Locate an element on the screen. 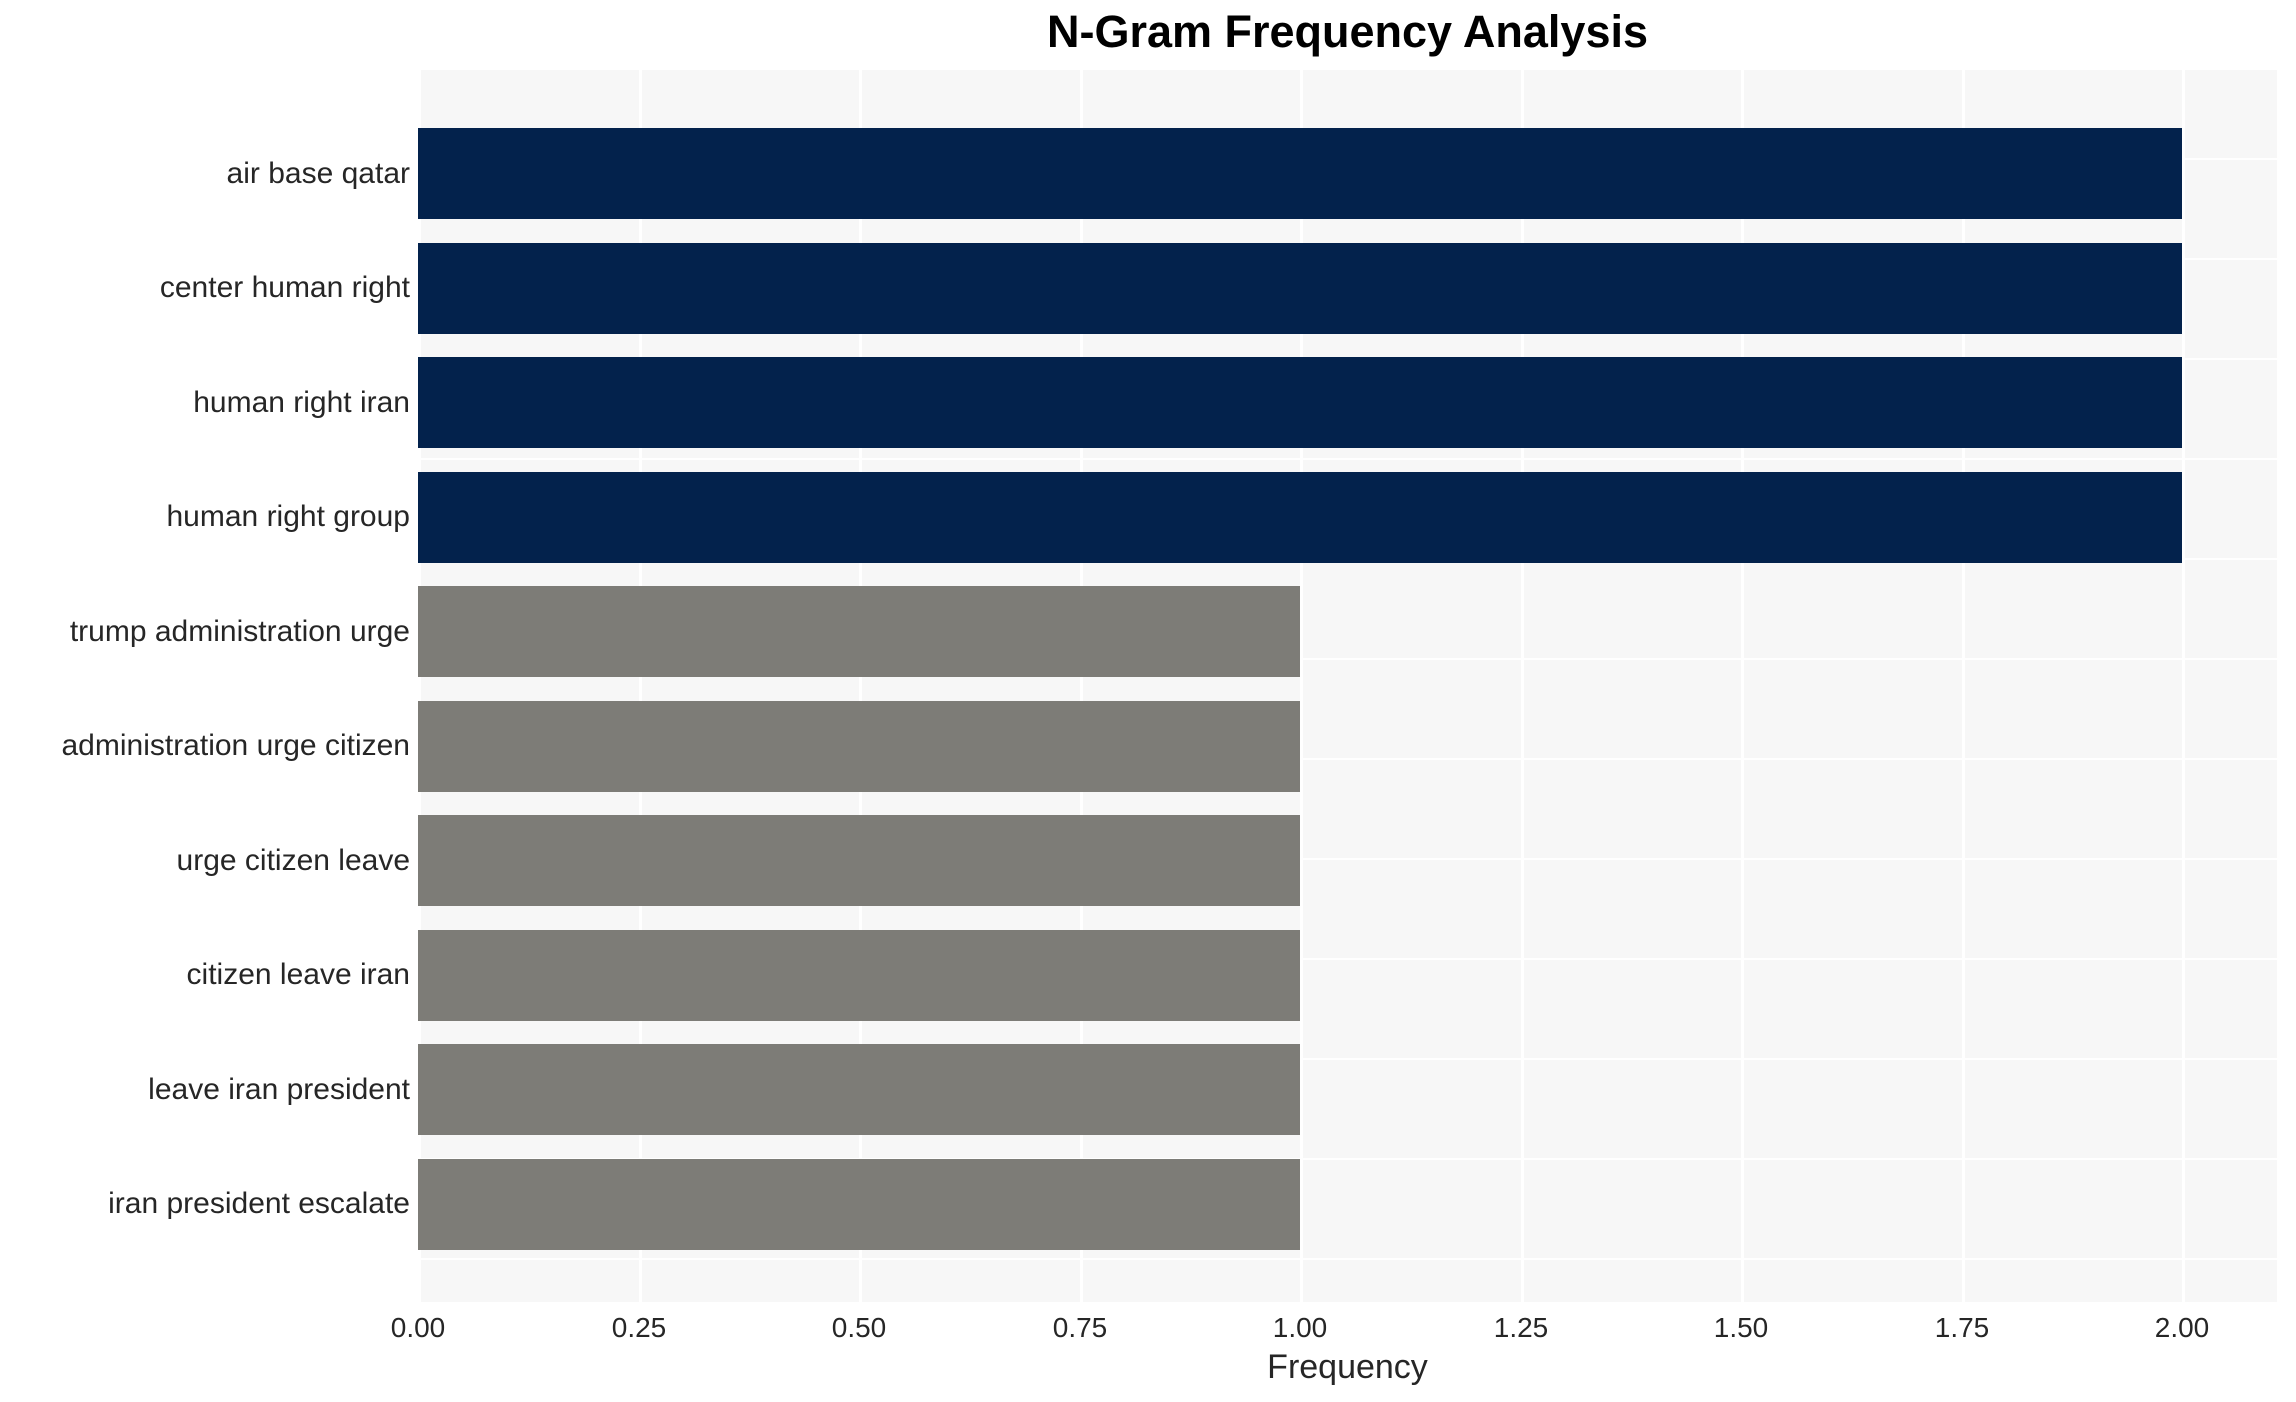 The height and width of the screenshot is (1402, 2296). y-tick-label: human right group is located at coordinates (288, 516).